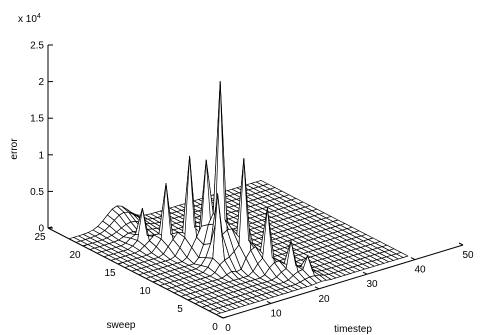 Image resolution: width=482 pixels, height=335 pixels. What do you see at coordinates (372, 284) in the screenshot?
I see `x-tick-label: 30` at bounding box center [372, 284].